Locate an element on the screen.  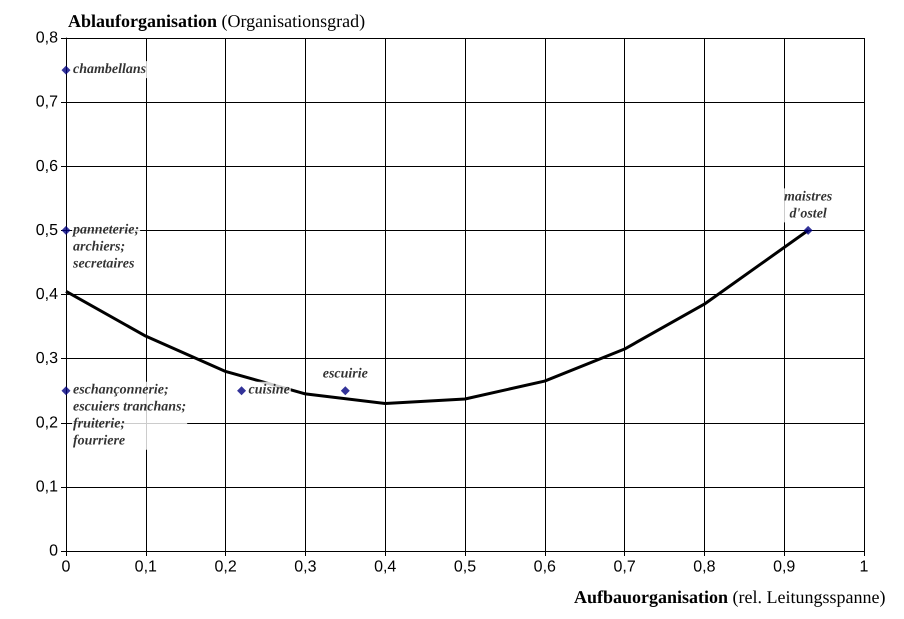
x-tick-label: 0,8 is located at coordinates (704, 567).